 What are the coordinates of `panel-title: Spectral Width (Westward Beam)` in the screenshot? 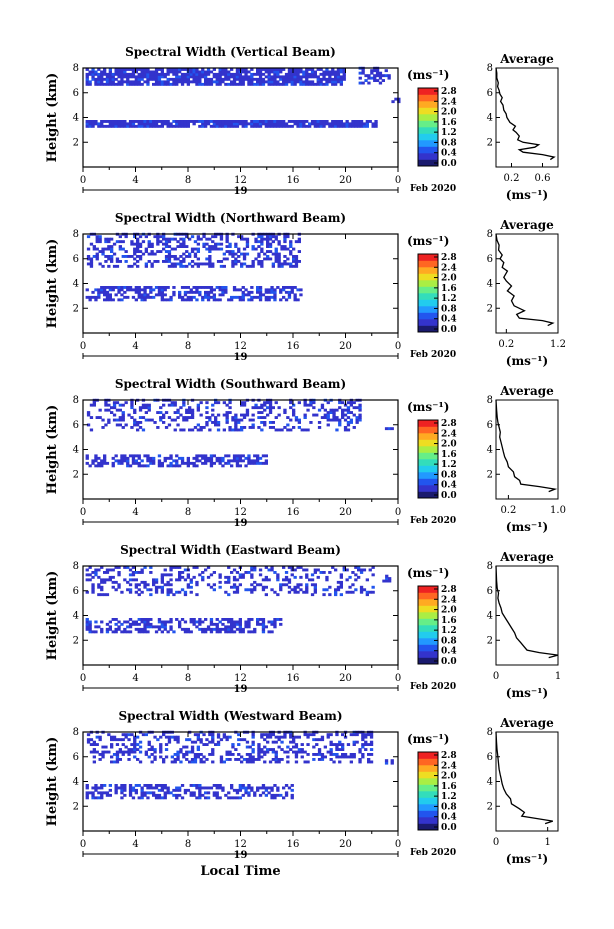 It's located at (230, 716).